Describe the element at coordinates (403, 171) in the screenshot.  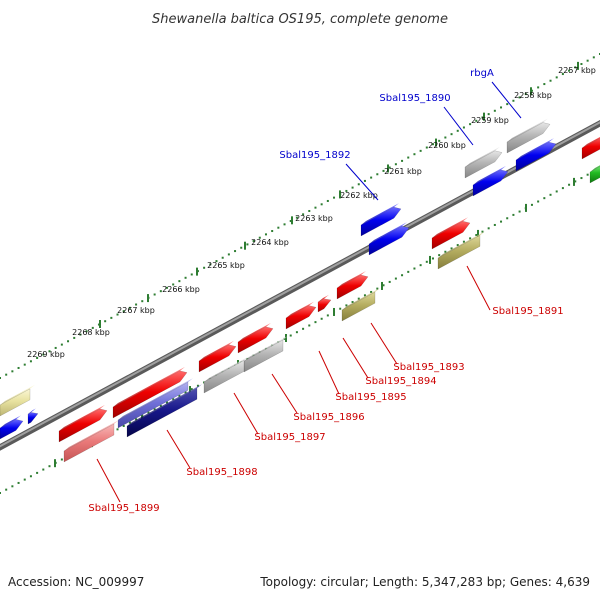
I see `scale-label: 2261 kbp` at that location.